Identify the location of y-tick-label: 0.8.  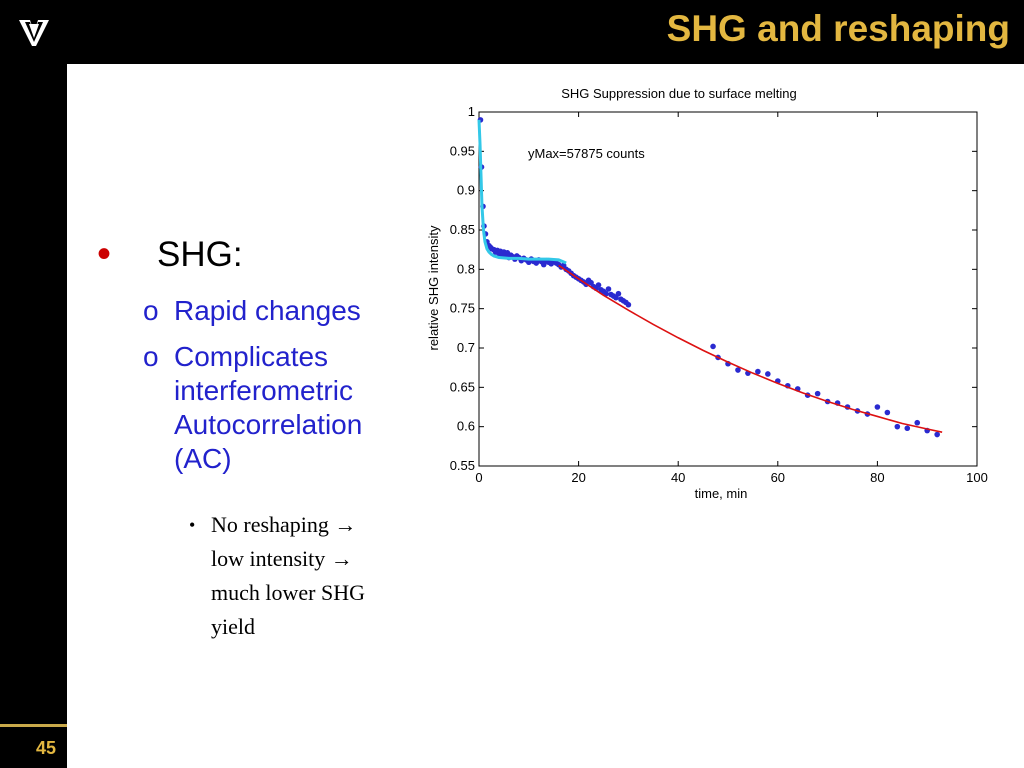
(466, 268).